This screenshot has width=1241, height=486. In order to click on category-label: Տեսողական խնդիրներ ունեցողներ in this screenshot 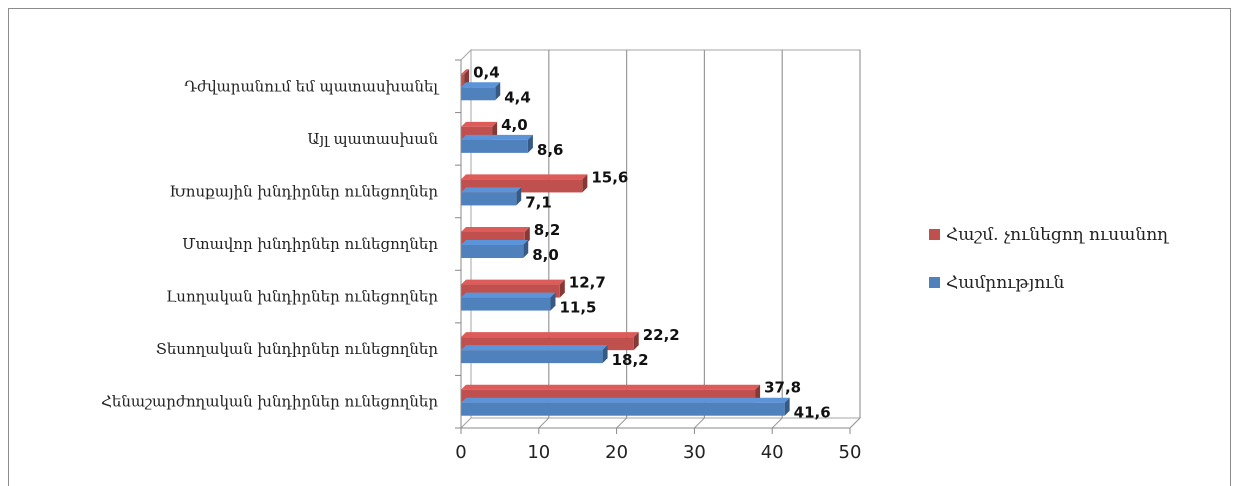, I will do `click(297, 349)`.